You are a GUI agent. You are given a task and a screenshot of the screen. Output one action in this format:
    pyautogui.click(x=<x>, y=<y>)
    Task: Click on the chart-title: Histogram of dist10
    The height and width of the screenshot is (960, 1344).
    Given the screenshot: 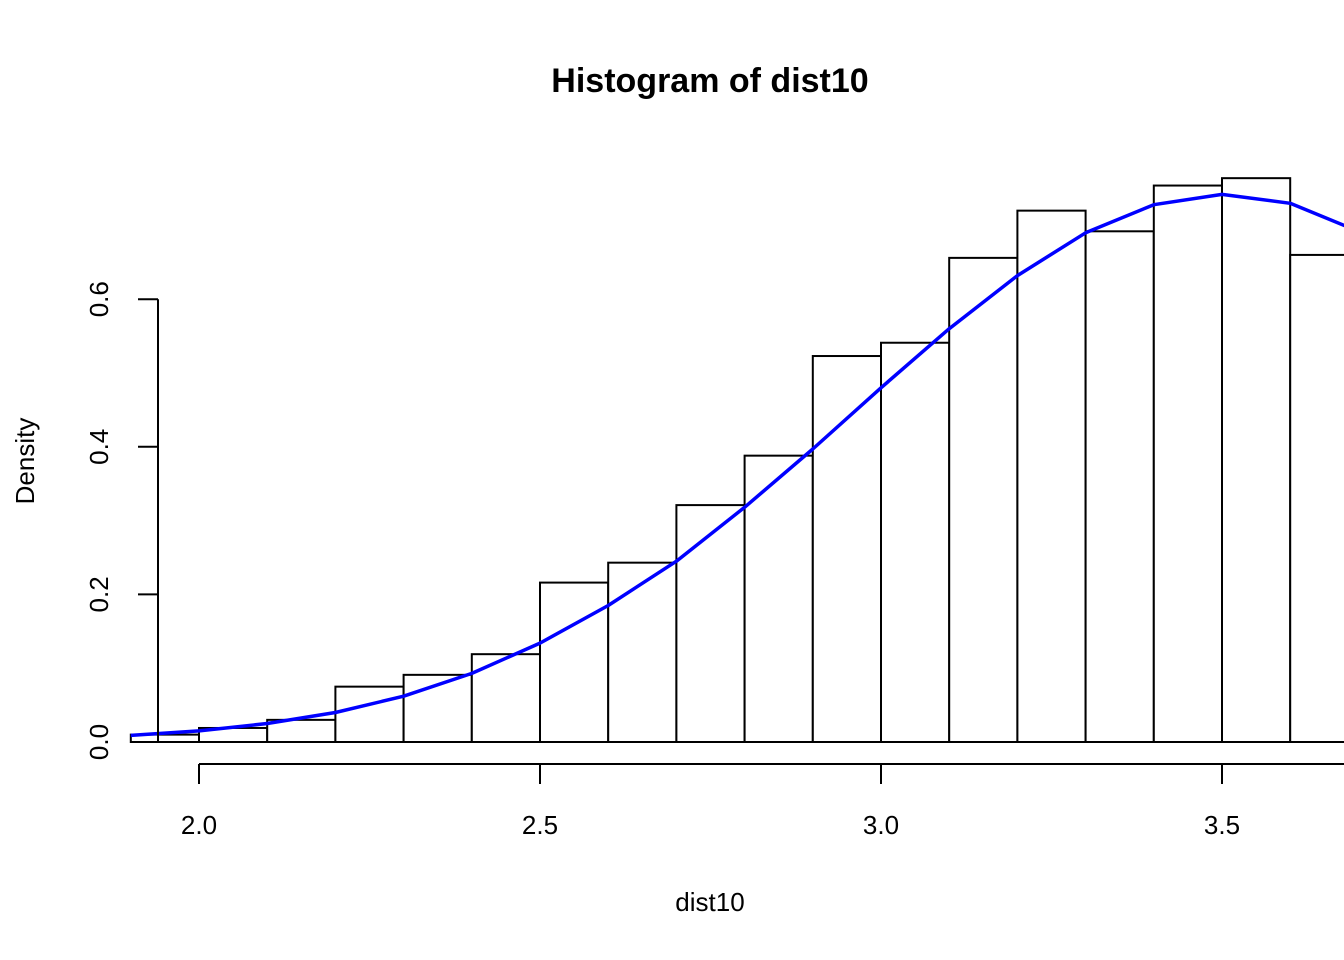 What is the action you would take?
    pyautogui.click(x=709, y=81)
    